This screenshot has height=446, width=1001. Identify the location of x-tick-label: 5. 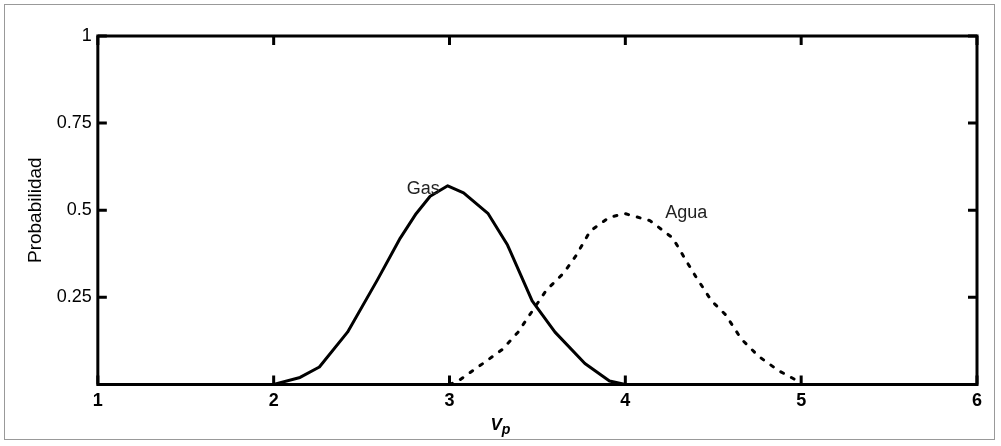
(801, 400).